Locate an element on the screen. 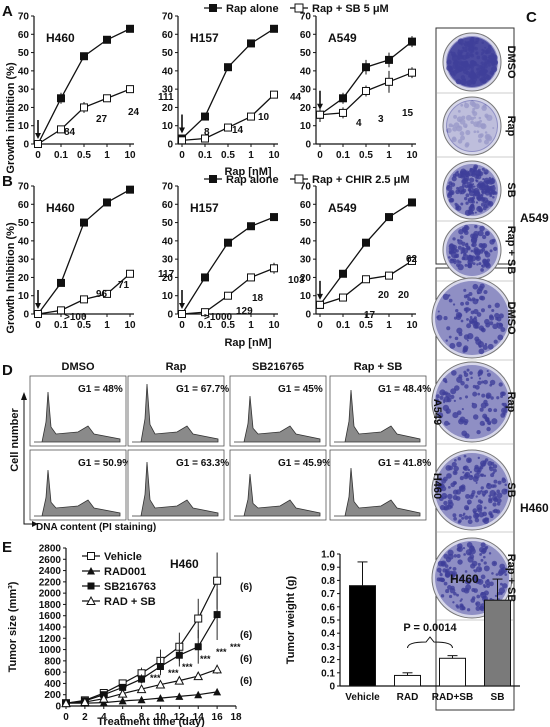 The width and height of the screenshot is (550, 727). chart-a-h460: 0 10 20 30 40 50 60 70 0 0.1 0.5 1 10 H460 84 27 24 111 is located at coordinates (96, 87).